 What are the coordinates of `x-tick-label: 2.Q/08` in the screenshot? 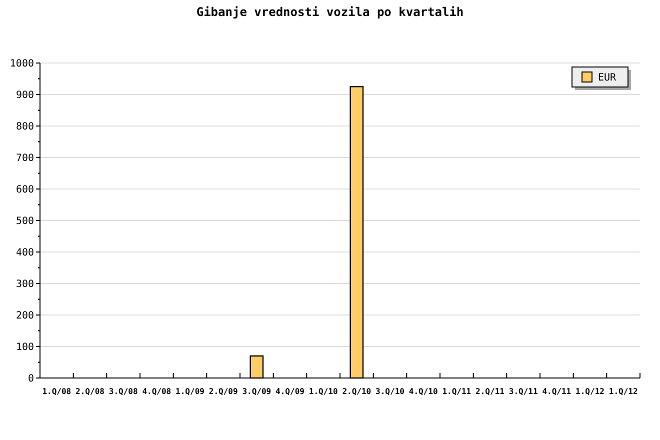 It's located at (90, 391).